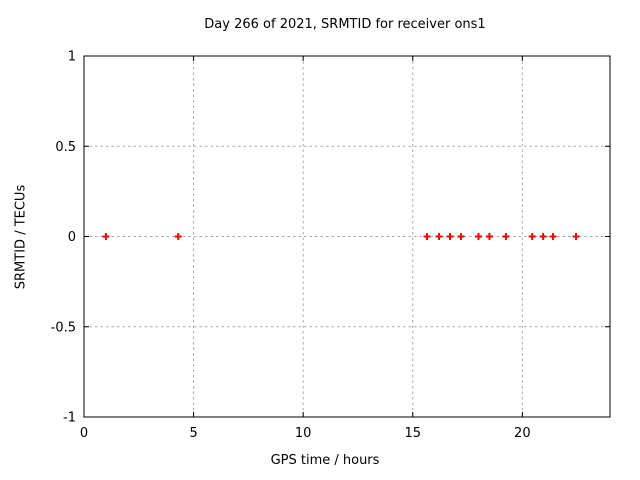 The width and height of the screenshot is (640, 480). What do you see at coordinates (325, 460) in the screenshot?
I see `x-axis-label: GPS time / hours` at bounding box center [325, 460].